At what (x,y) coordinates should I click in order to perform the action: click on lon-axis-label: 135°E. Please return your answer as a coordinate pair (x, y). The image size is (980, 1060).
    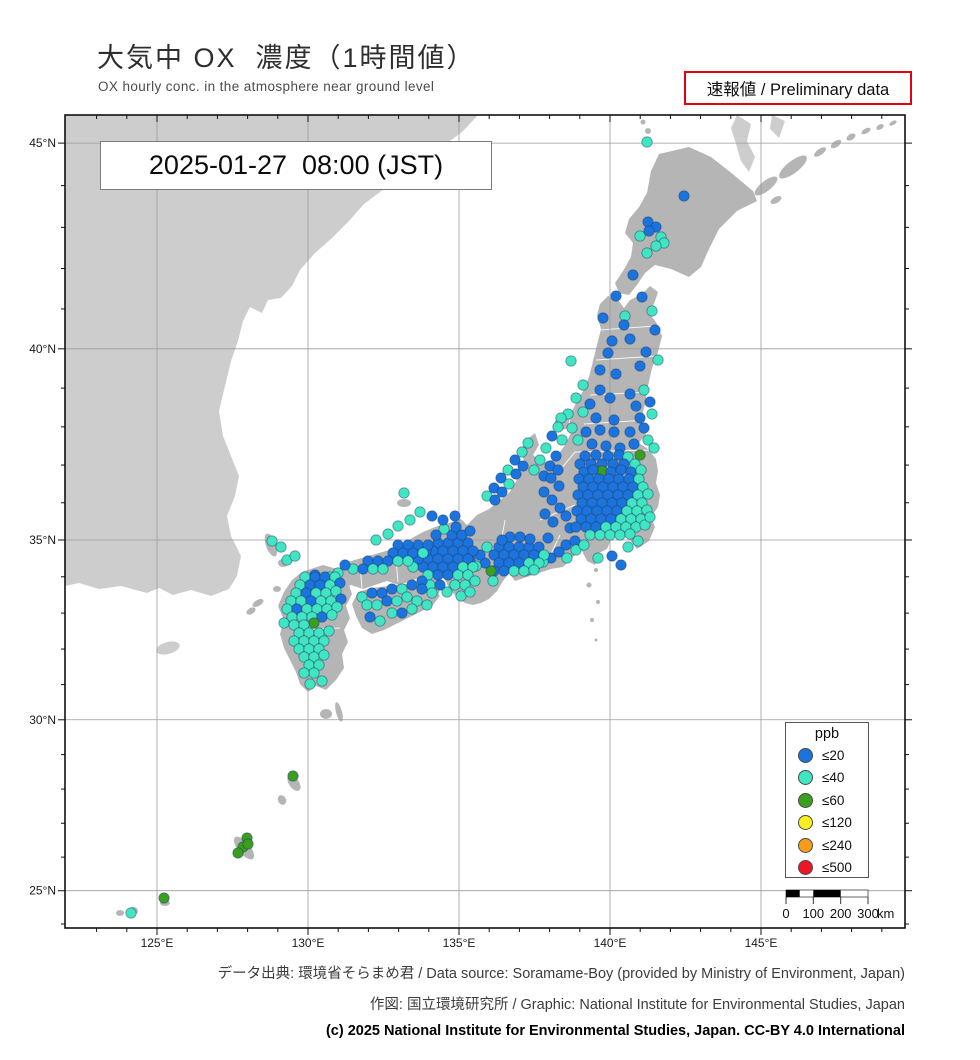
    Looking at the image, I should click on (459, 943).